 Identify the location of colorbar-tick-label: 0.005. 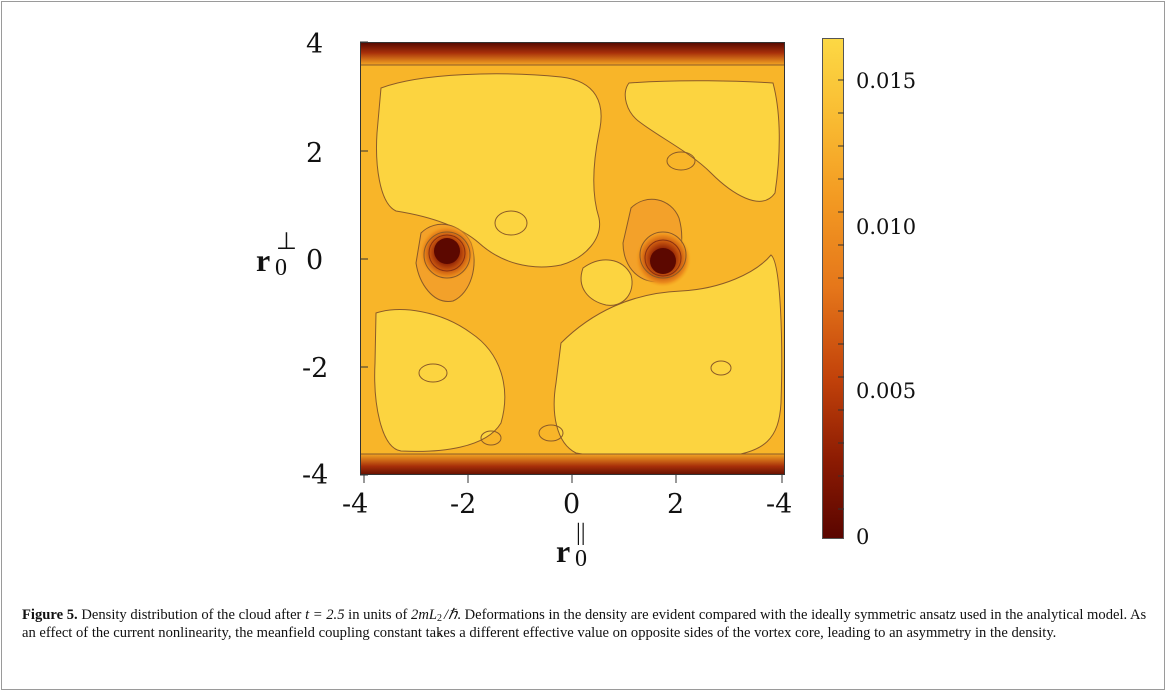
(886, 391).